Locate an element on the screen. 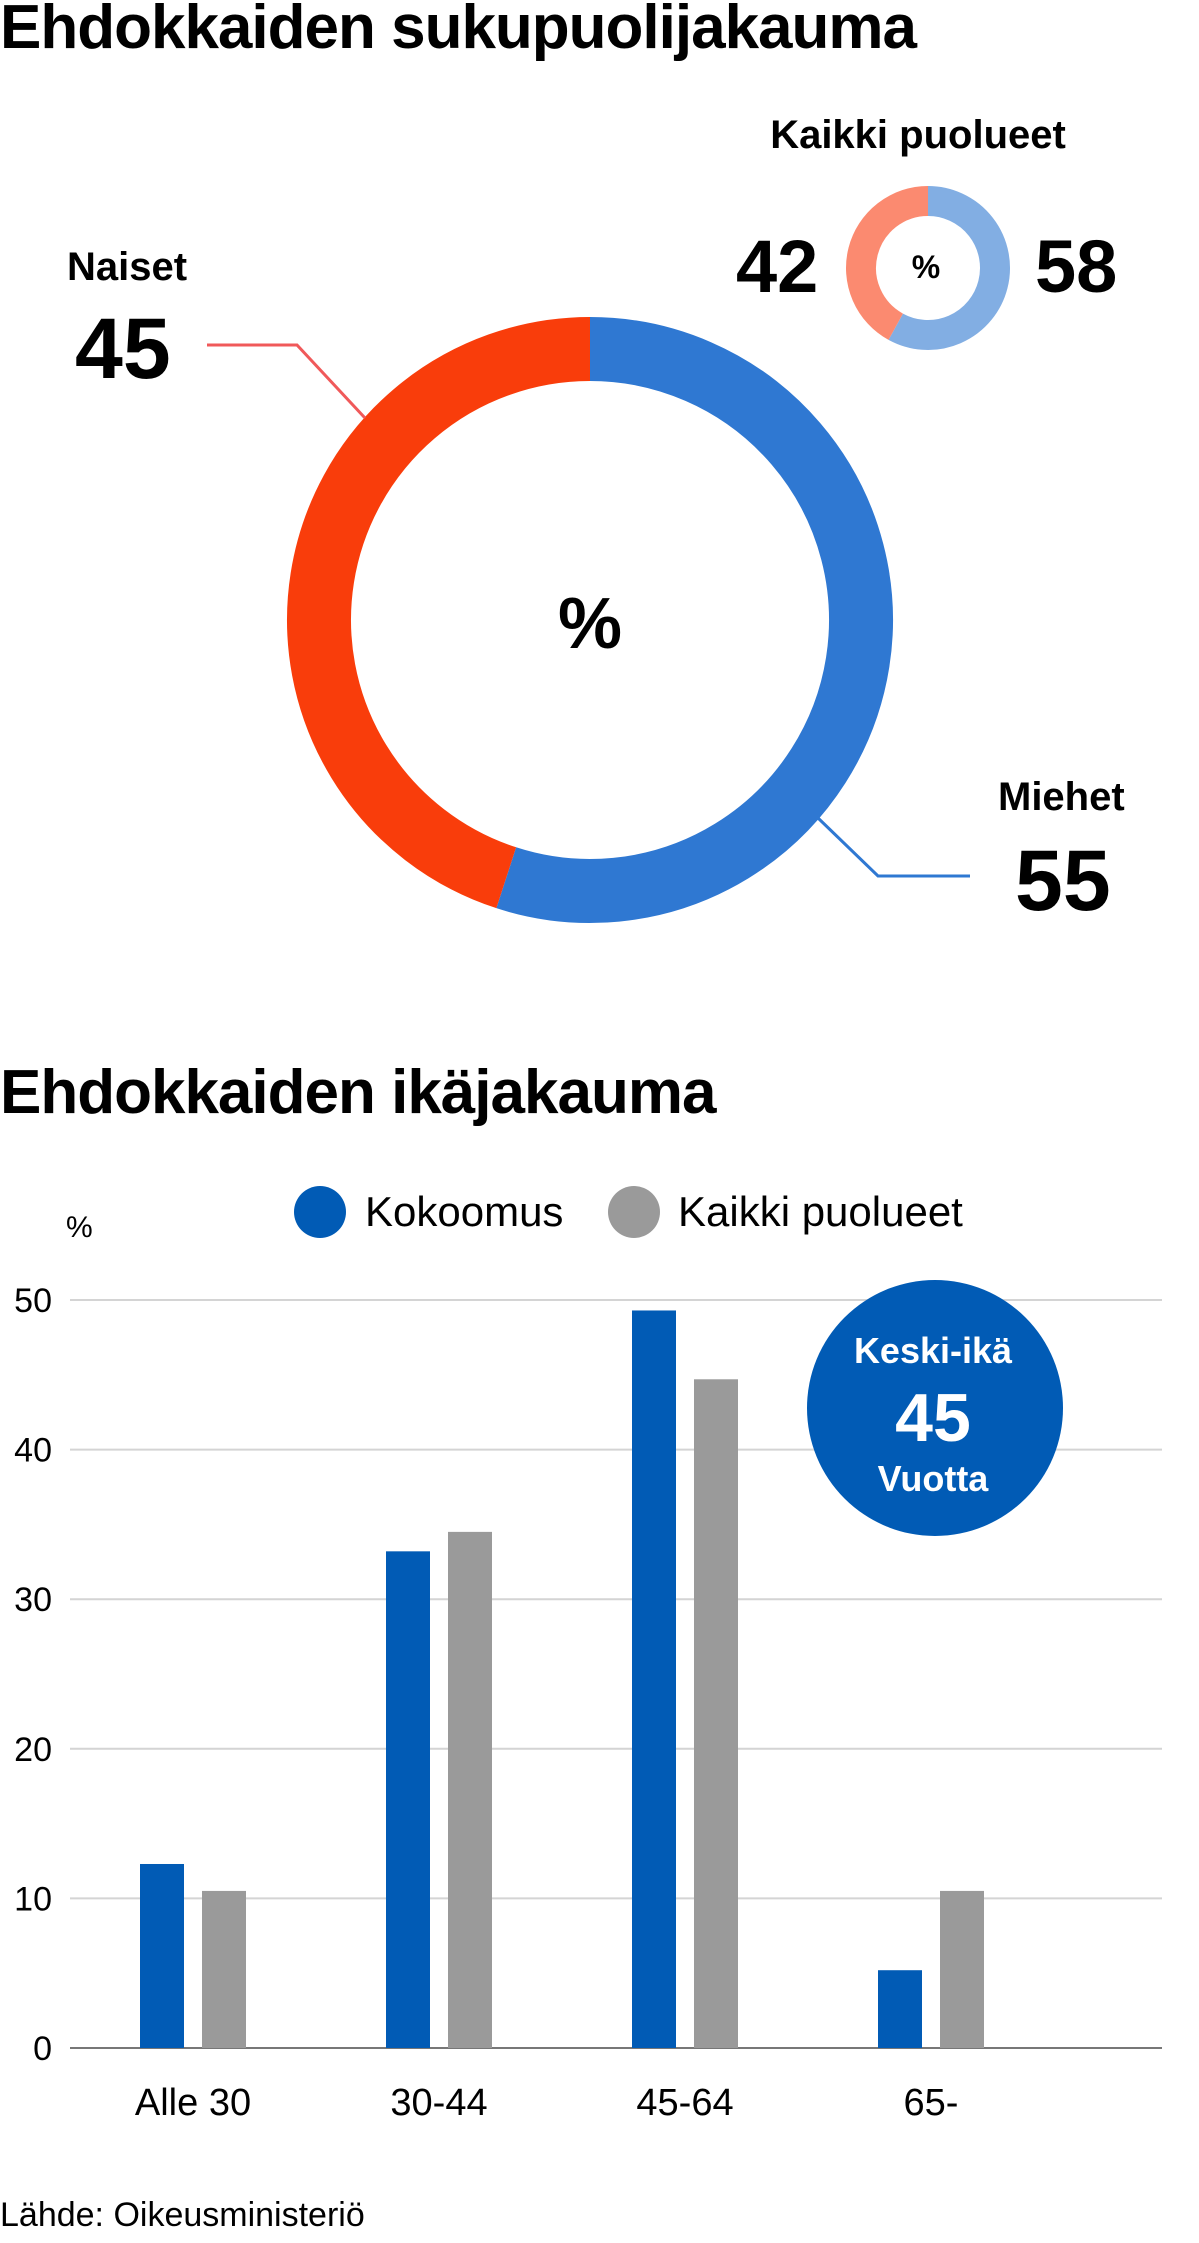  x-tick-label: Alle 30 is located at coordinates (193, 2103).